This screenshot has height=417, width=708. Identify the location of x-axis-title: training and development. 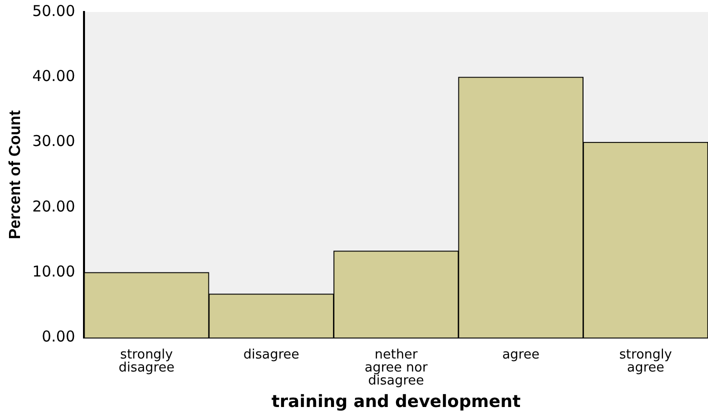
(396, 402).